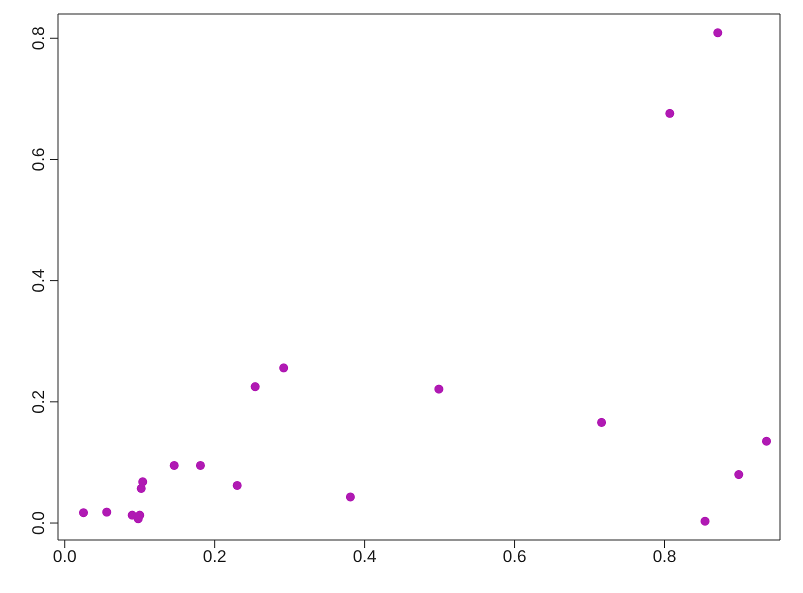 The image size is (803, 593). I want to click on y-tick-label: 0.0, so click(38, 523).